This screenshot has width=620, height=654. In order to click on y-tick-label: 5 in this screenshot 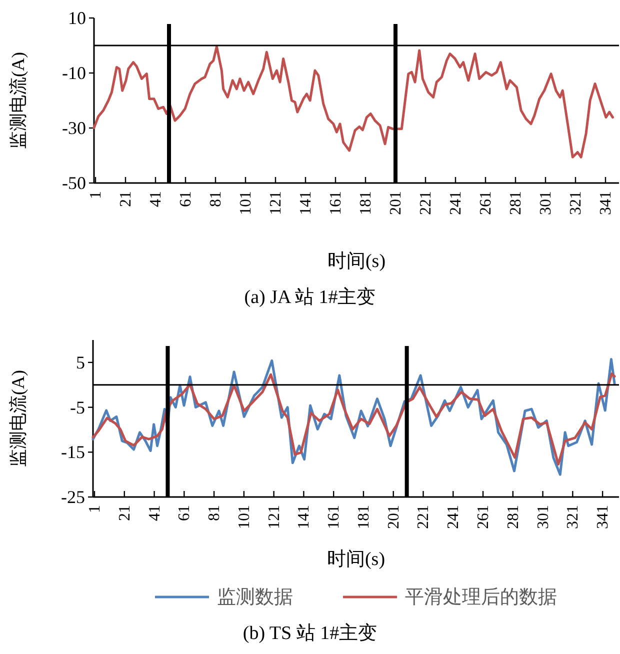, I will do `click(80, 362)`.